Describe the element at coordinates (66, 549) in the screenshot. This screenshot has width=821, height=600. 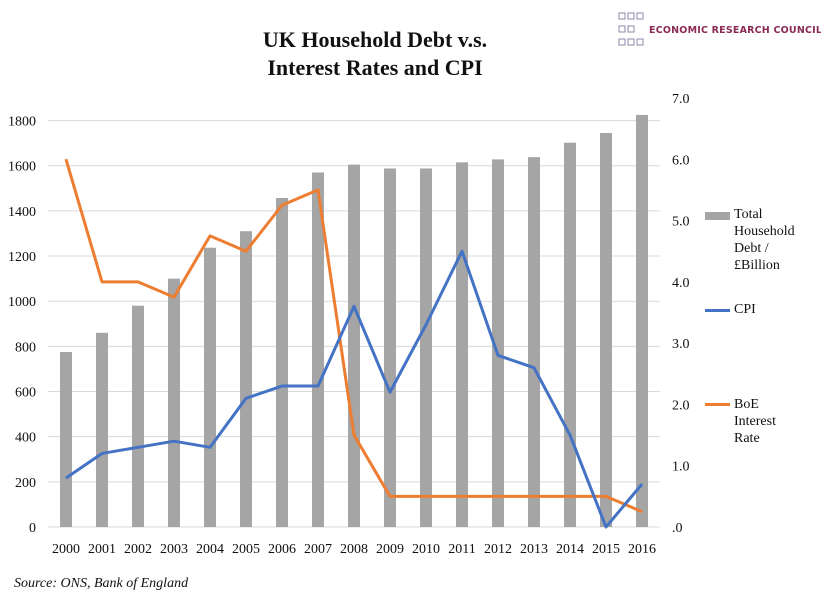
I see `x-axis-tick-label: 2000` at that location.